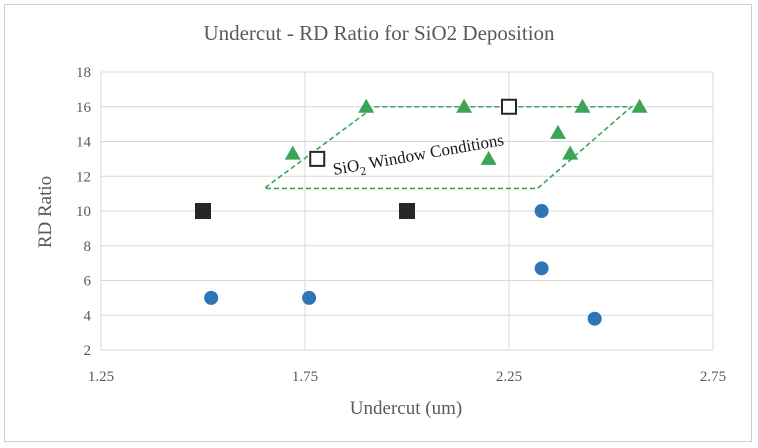  Describe the element at coordinates (83, 212) in the screenshot. I see `y-tick-label: 10` at that location.